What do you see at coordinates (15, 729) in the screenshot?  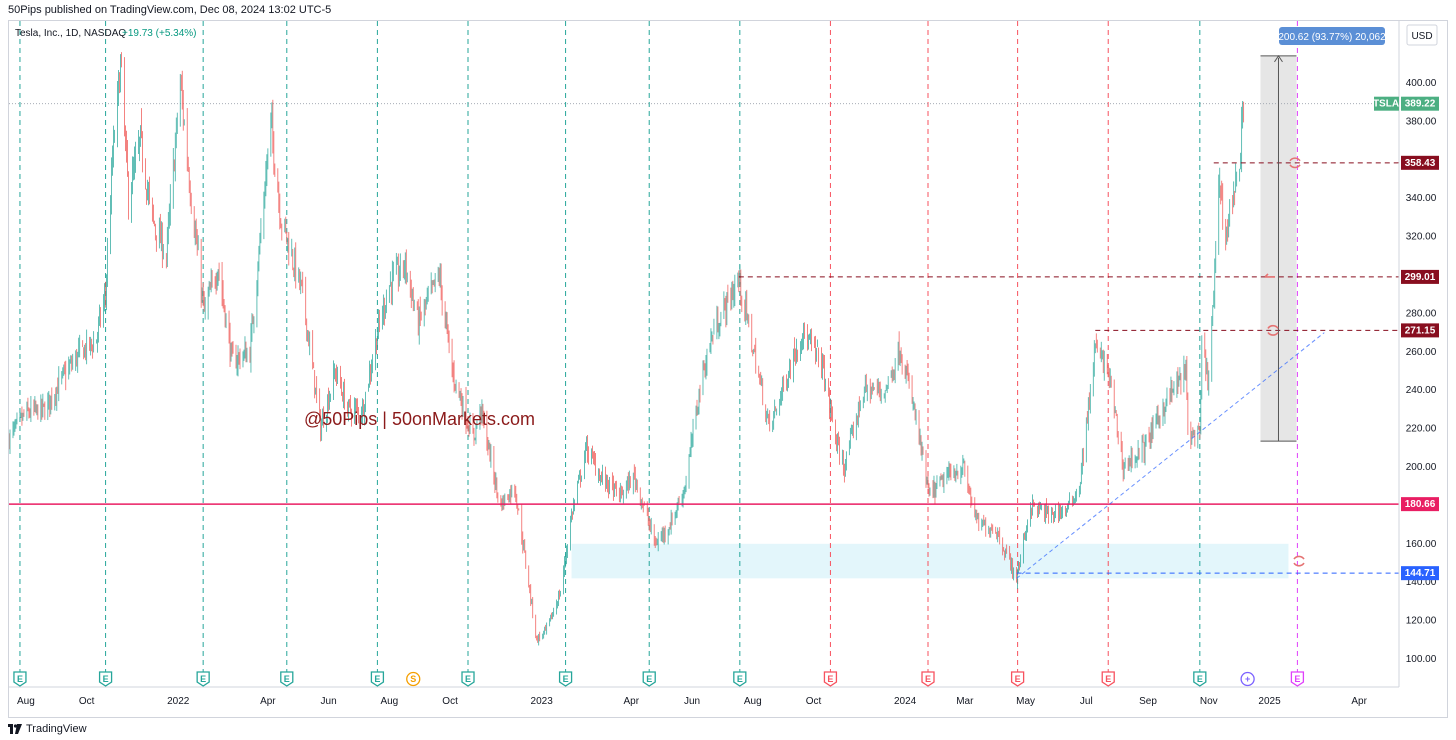 I see `tradingview-logo-icon` at bounding box center [15, 729].